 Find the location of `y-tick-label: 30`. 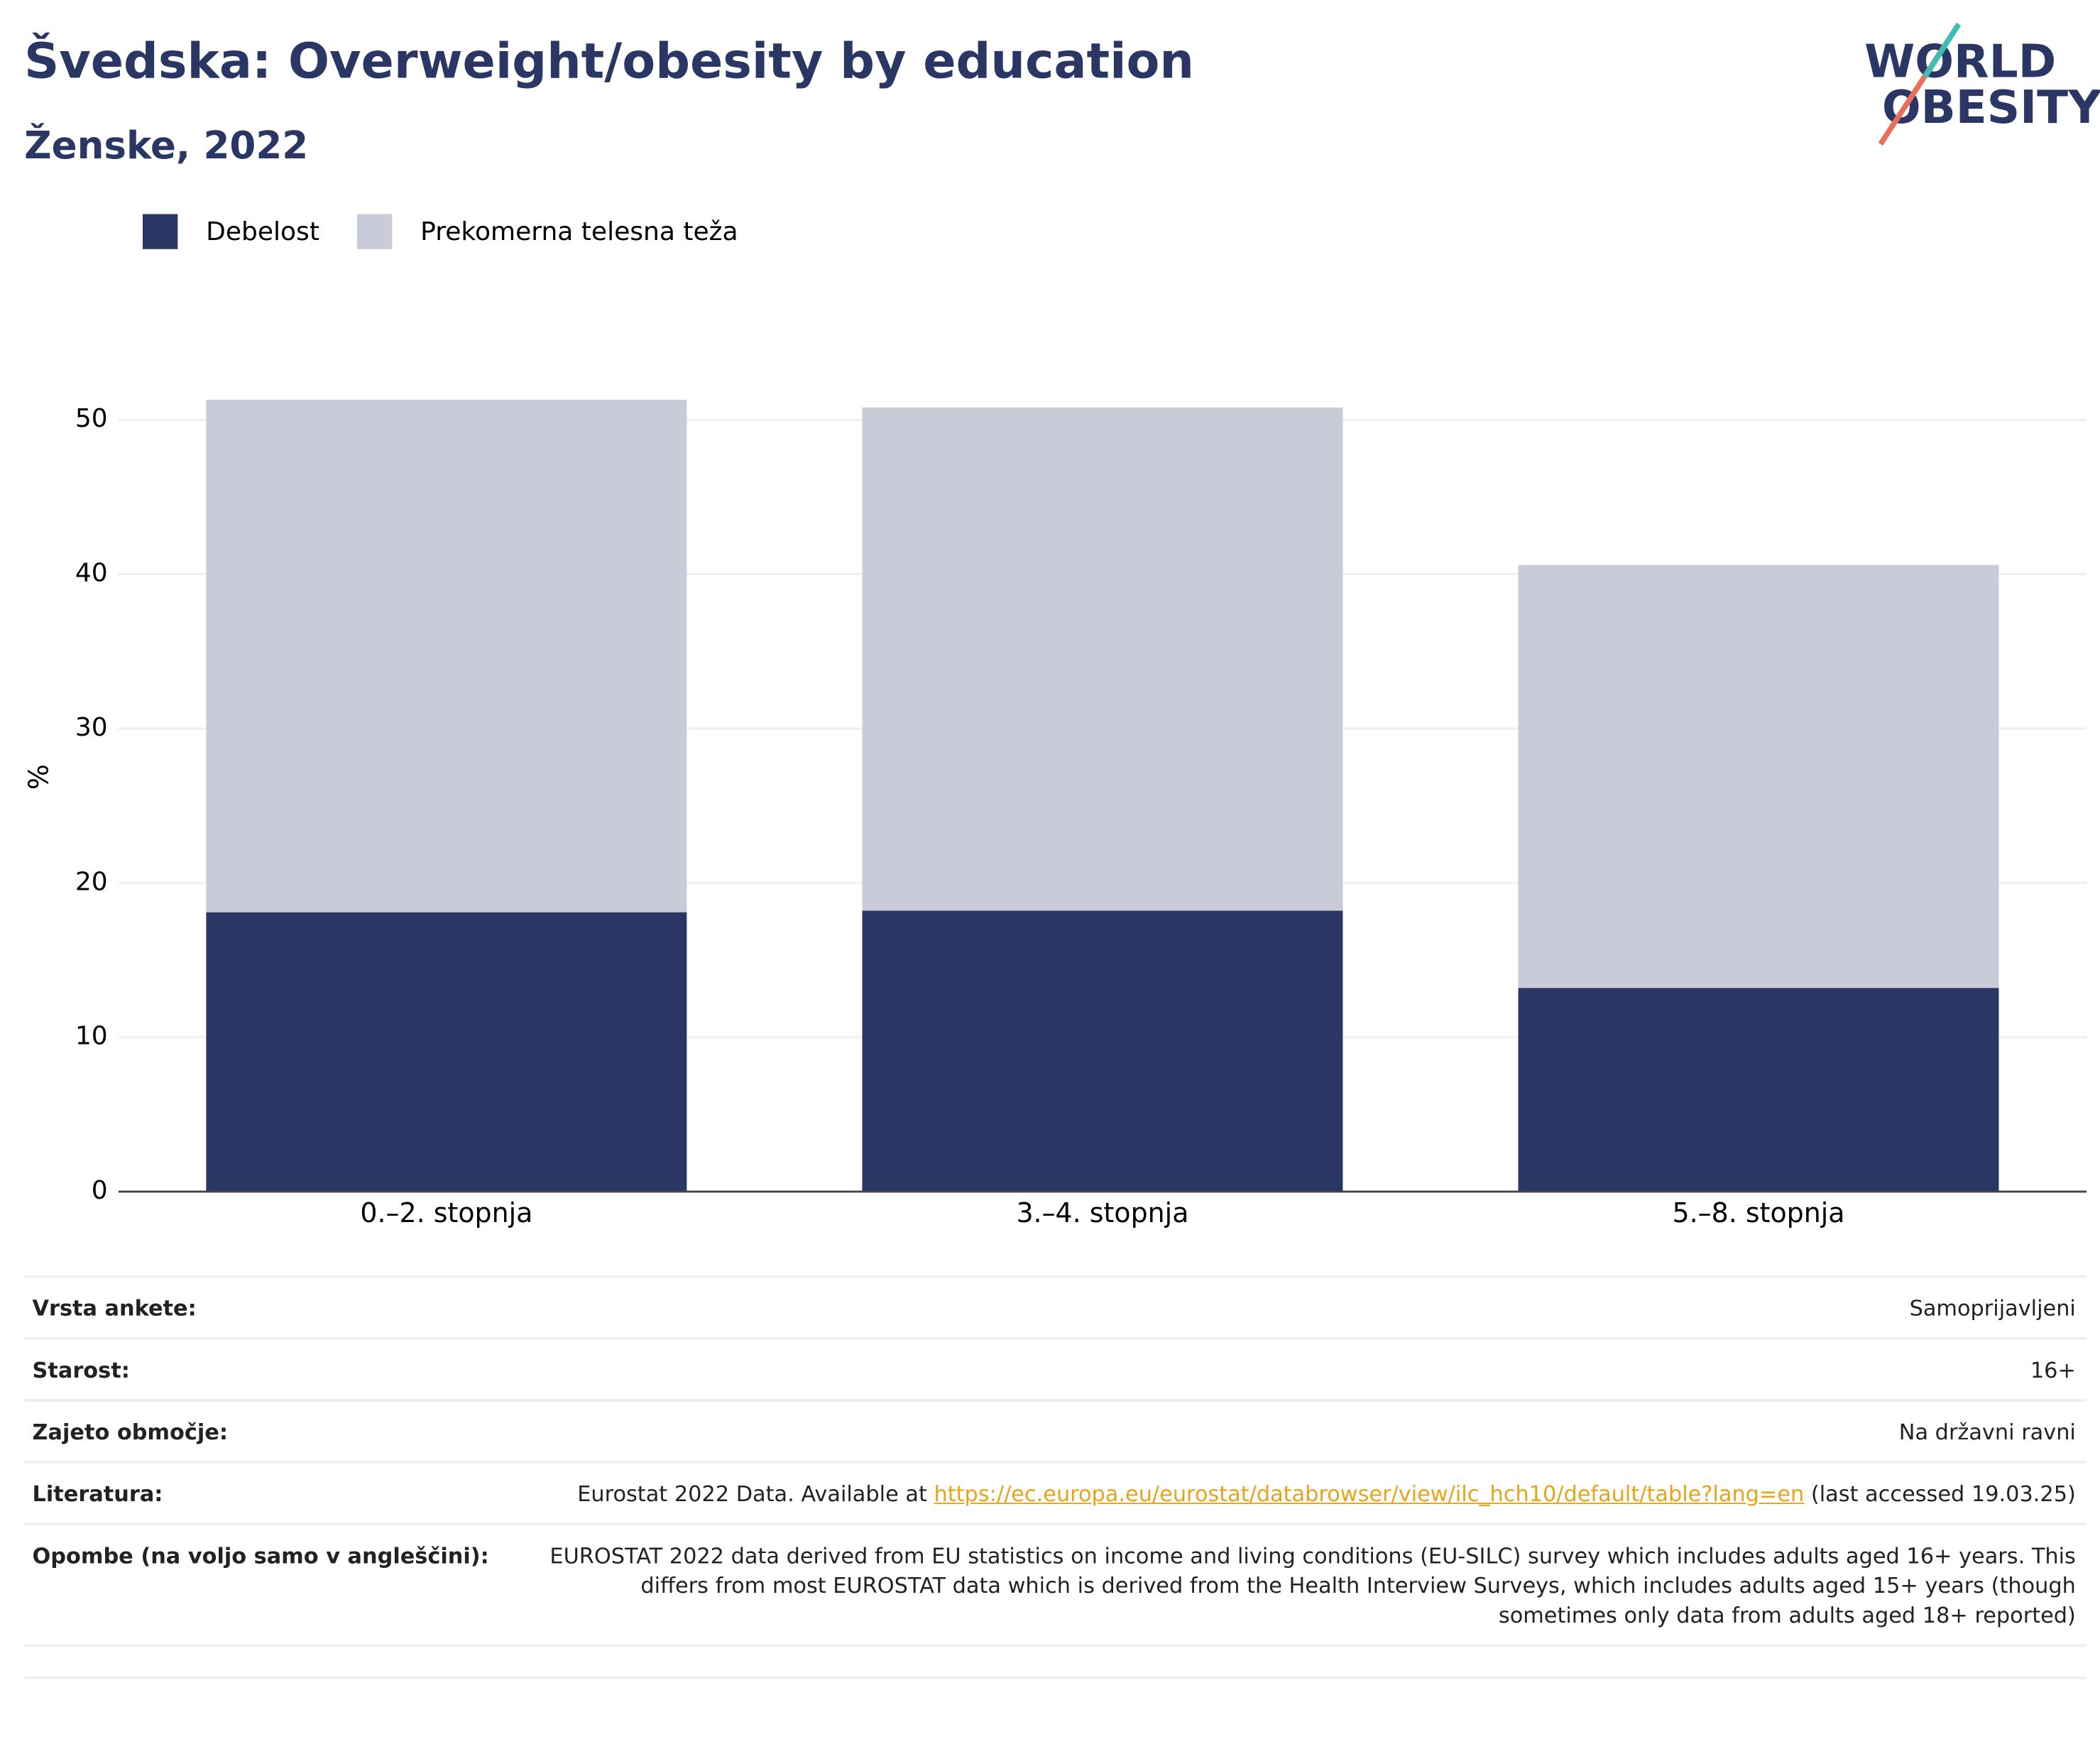

y-tick-label: 30 is located at coordinates (91, 727).